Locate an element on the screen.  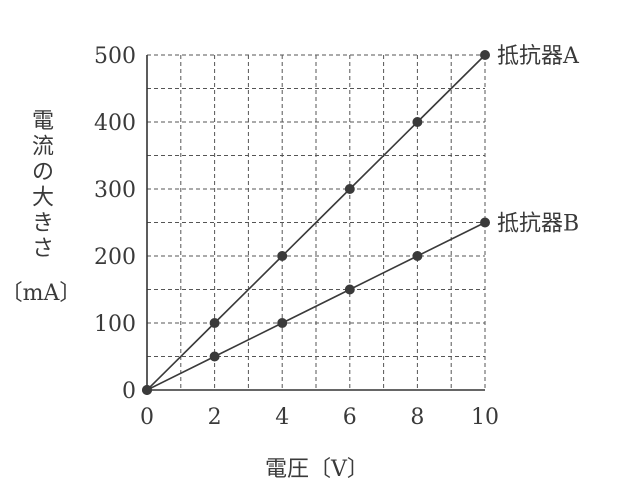
y-tick-label: 100 is located at coordinates (115, 324).